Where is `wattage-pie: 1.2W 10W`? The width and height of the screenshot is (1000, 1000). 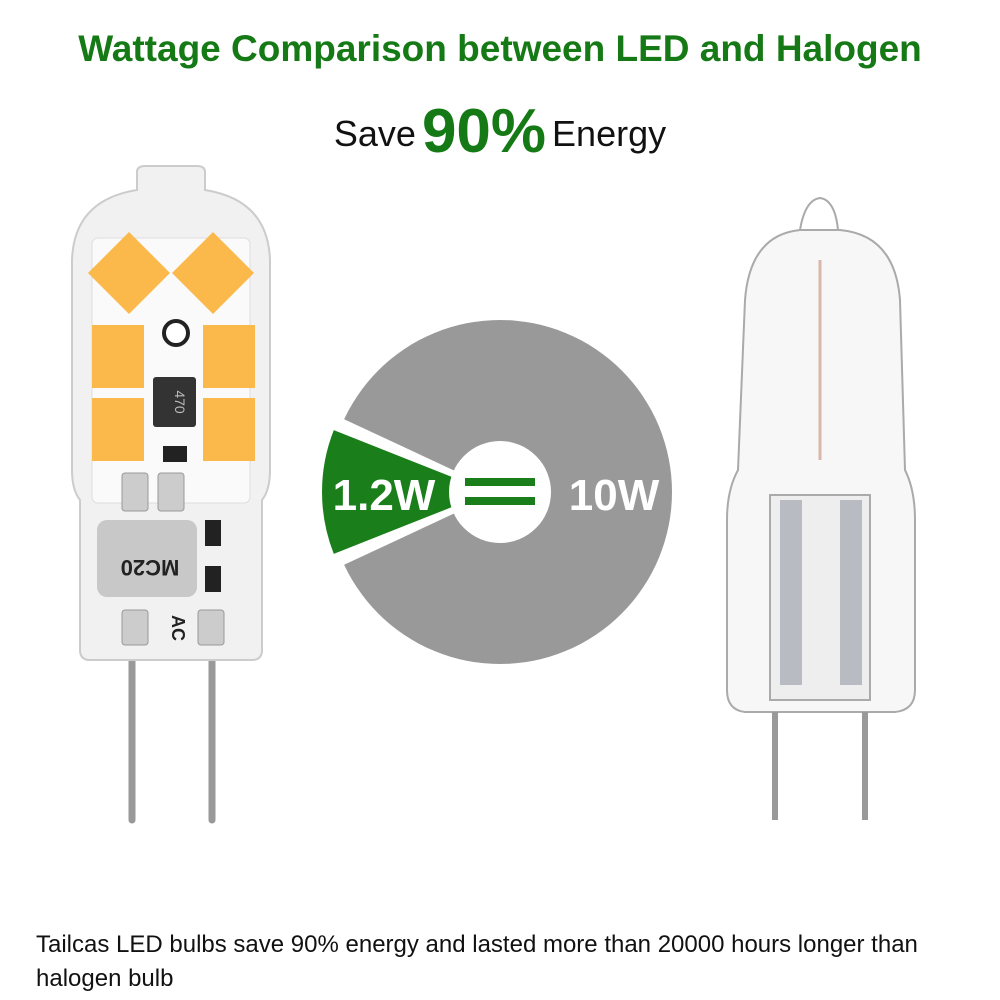
wattage-pie: 1.2W 10W is located at coordinates (496, 492).